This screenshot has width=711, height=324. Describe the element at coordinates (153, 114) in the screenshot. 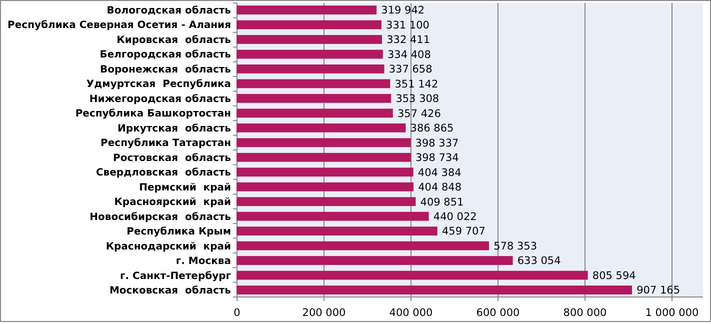

I see `y-tick-label: Республика Башкортостан` at that location.